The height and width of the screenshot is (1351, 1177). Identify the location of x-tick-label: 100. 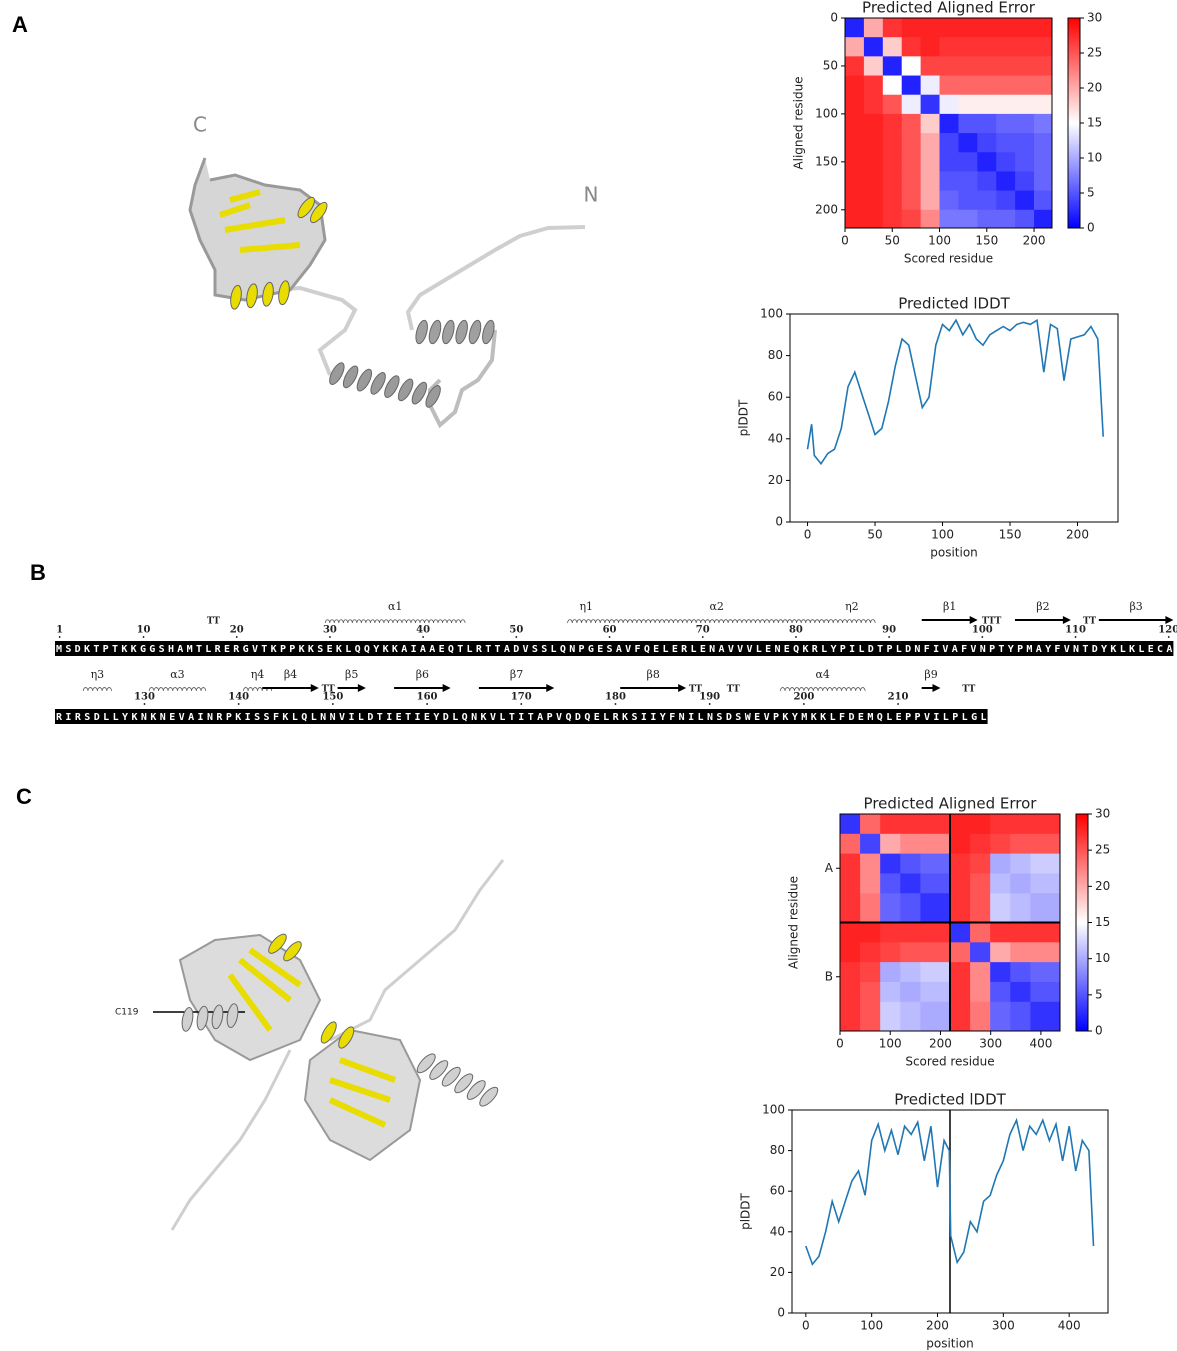
(942, 535).